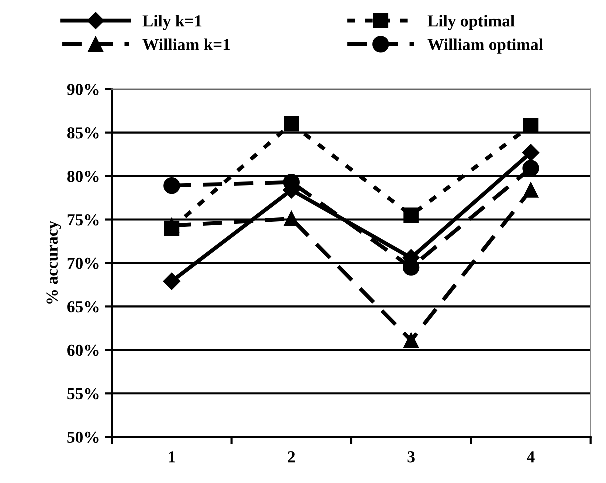  What do you see at coordinates (83, 350) in the screenshot?
I see `y-tick-label: 60%` at bounding box center [83, 350].